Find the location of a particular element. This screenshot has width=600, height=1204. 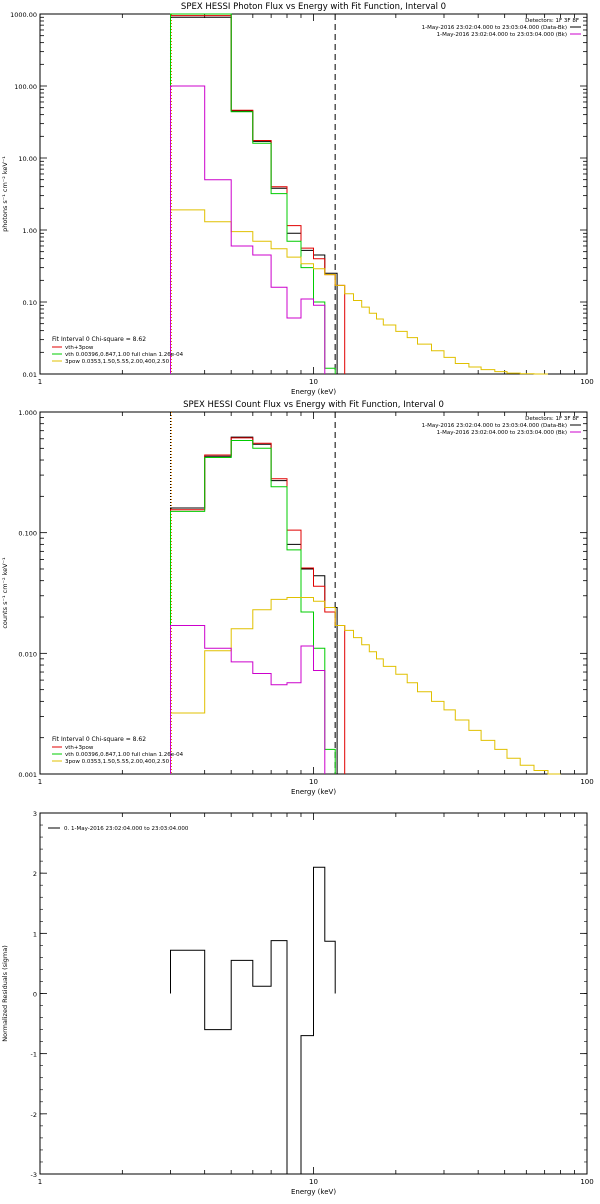

y-tick-label: 1000.00 is located at coordinates (23, 15).